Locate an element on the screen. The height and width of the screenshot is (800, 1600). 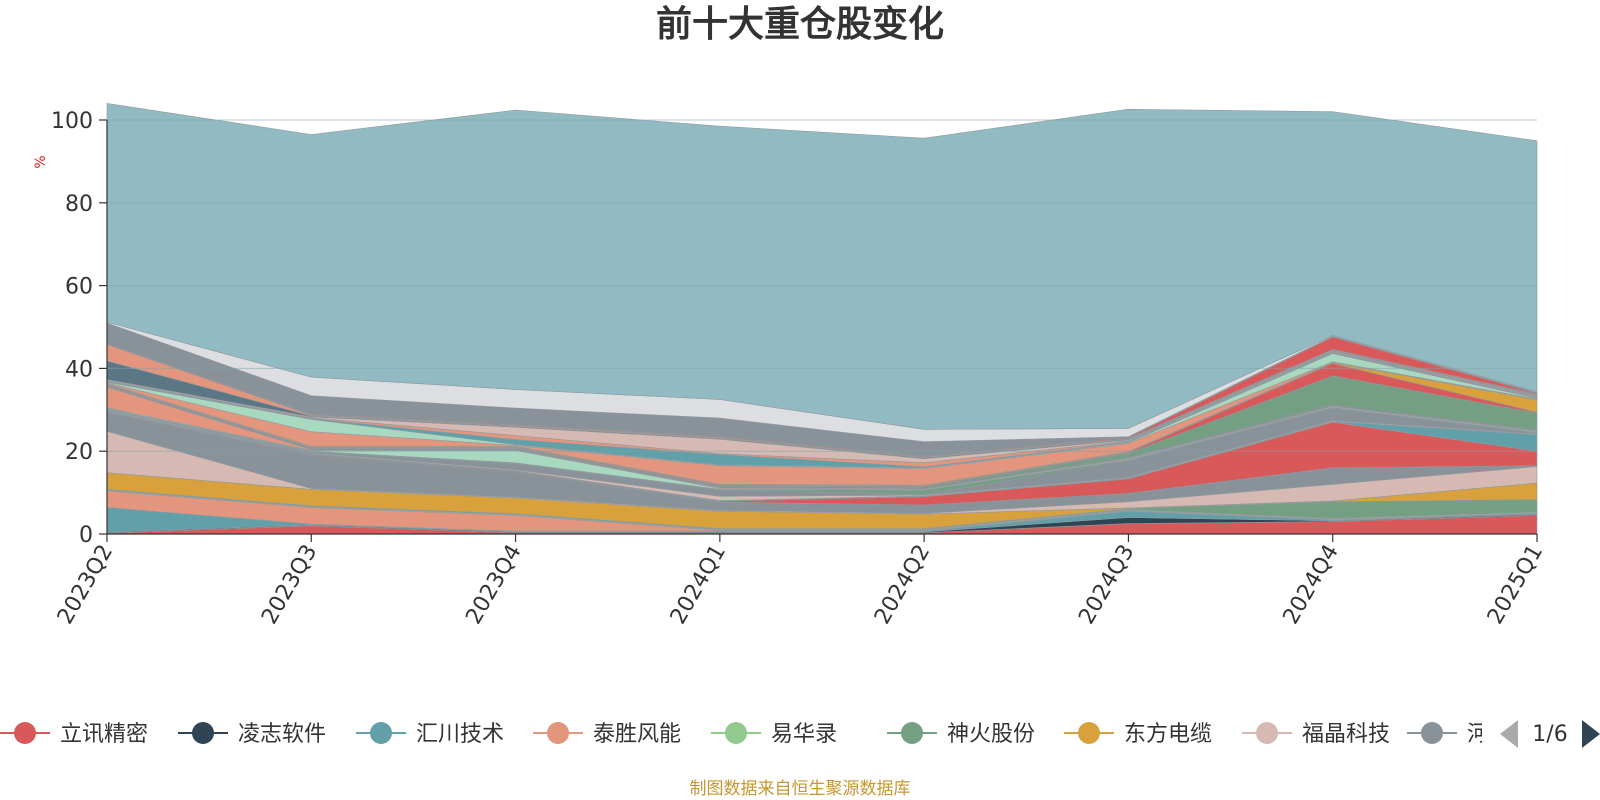
x-tick-label-2: 2023Q4 is located at coordinates (493, 585).